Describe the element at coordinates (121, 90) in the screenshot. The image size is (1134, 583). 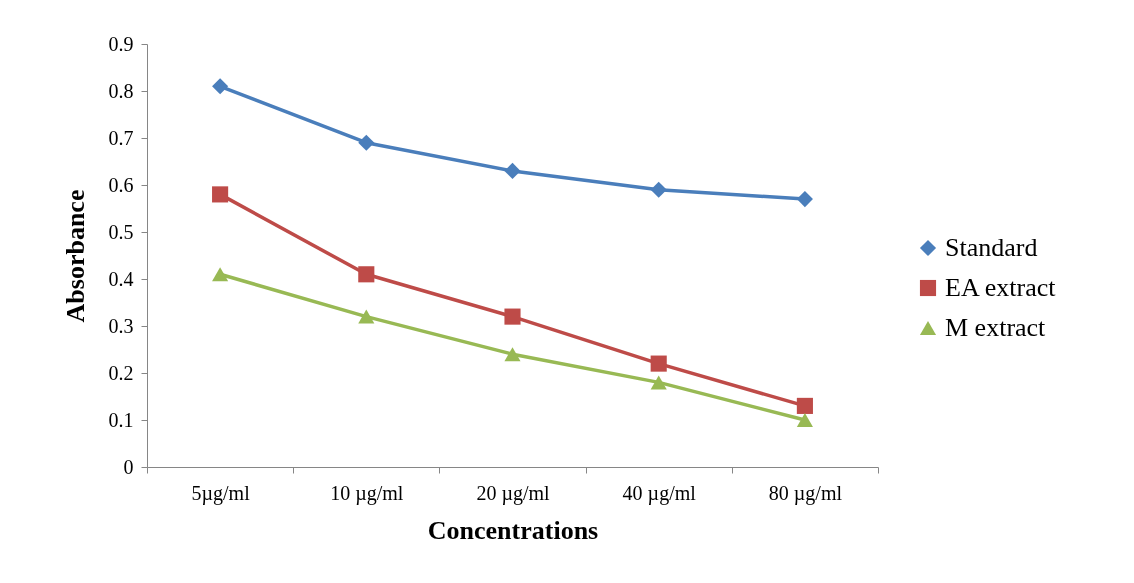
I see `y-tick-label: 0.8` at that location.